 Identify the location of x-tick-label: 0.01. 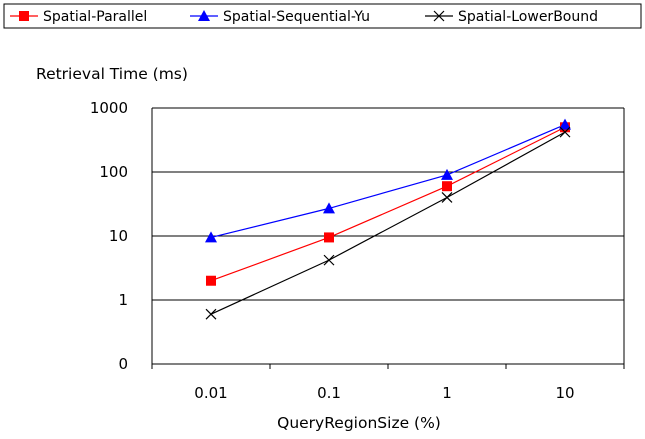
(210, 393).